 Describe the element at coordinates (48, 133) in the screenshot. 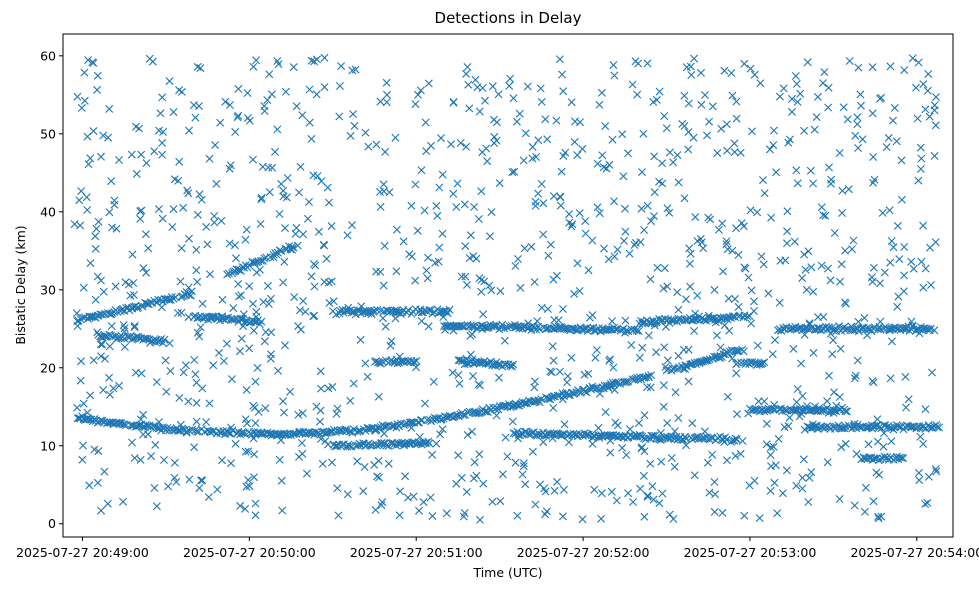

I see `y-tick-label: 50` at that location.